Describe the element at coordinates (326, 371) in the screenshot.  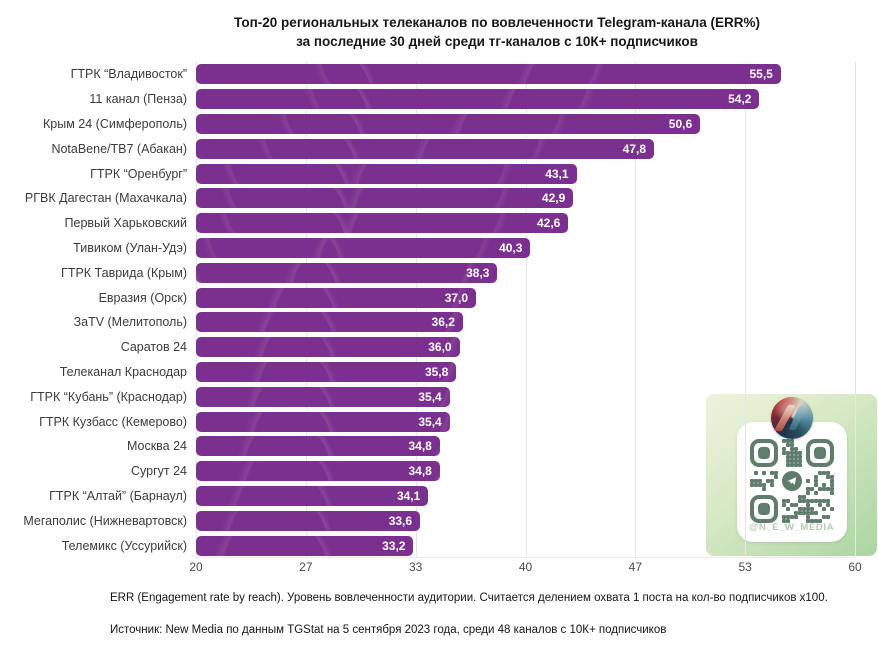
I see `bar: 35,8` at that location.